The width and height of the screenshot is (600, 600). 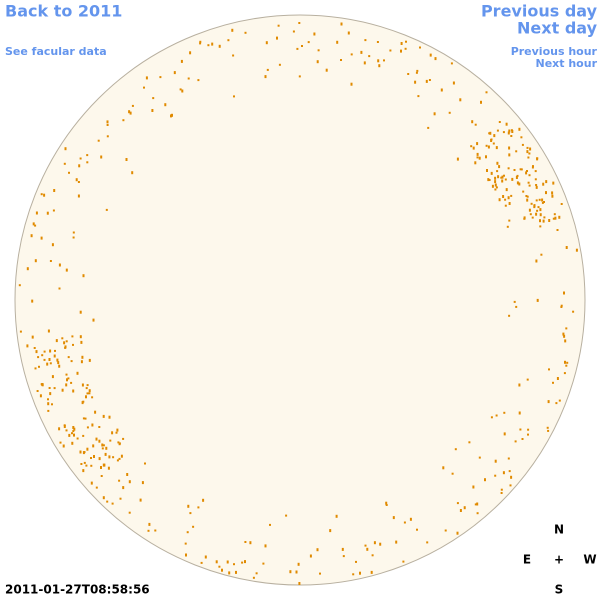 What do you see at coordinates (559, 560) in the screenshot?
I see `compass-center: +` at bounding box center [559, 560].